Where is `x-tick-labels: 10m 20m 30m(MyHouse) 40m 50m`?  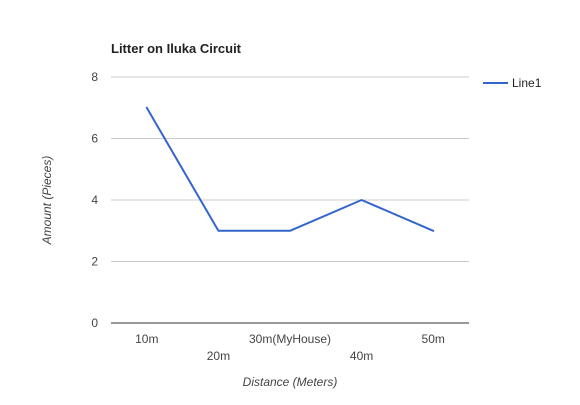
x-tick-labels: 10m 20m 30m(MyHouse) 40m 50m is located at coordinates (290, 347).